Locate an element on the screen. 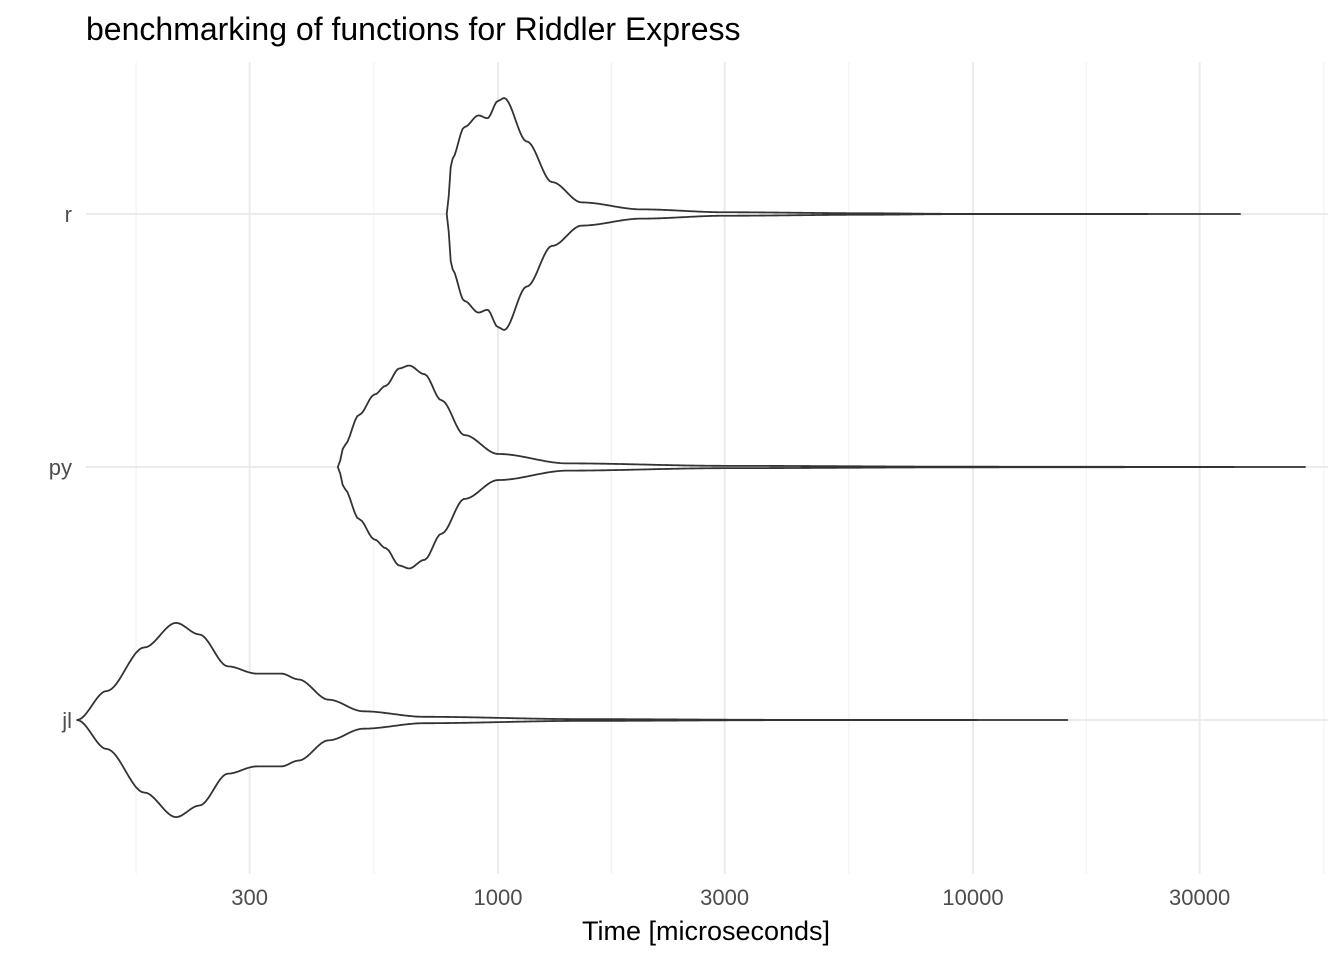 This screenshot has height=960, width=1344. x-tick-label: 30000 is located at coordinates (1199, 897).